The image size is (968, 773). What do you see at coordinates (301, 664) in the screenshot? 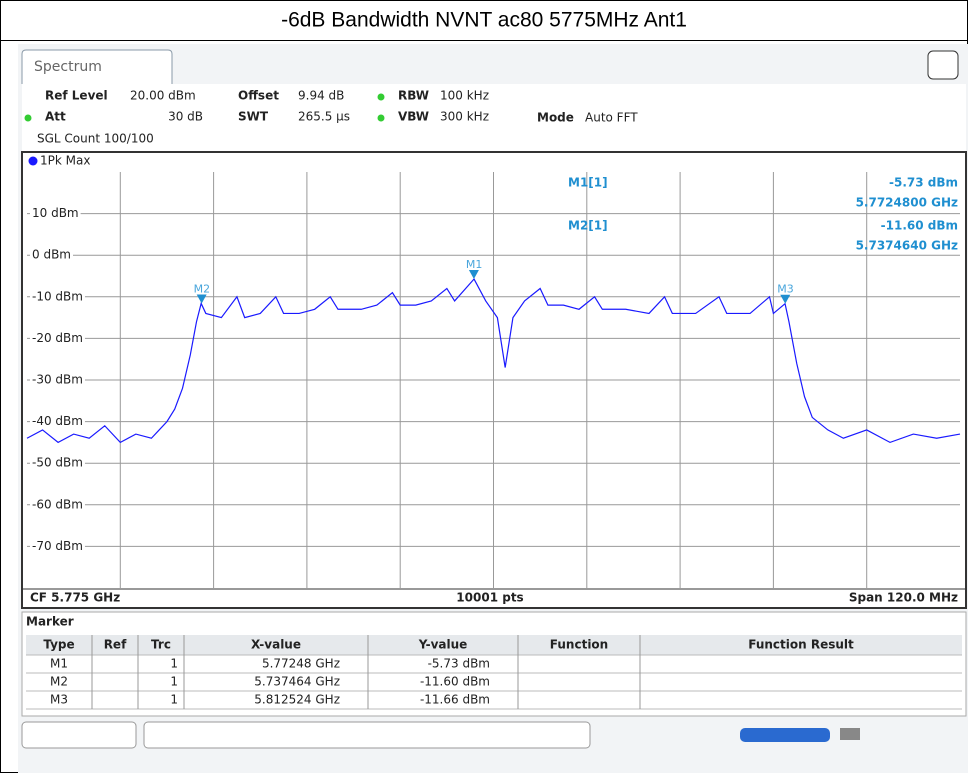
I see `table-cell: 5.77248 GHz` at bounding box center [301, 664].